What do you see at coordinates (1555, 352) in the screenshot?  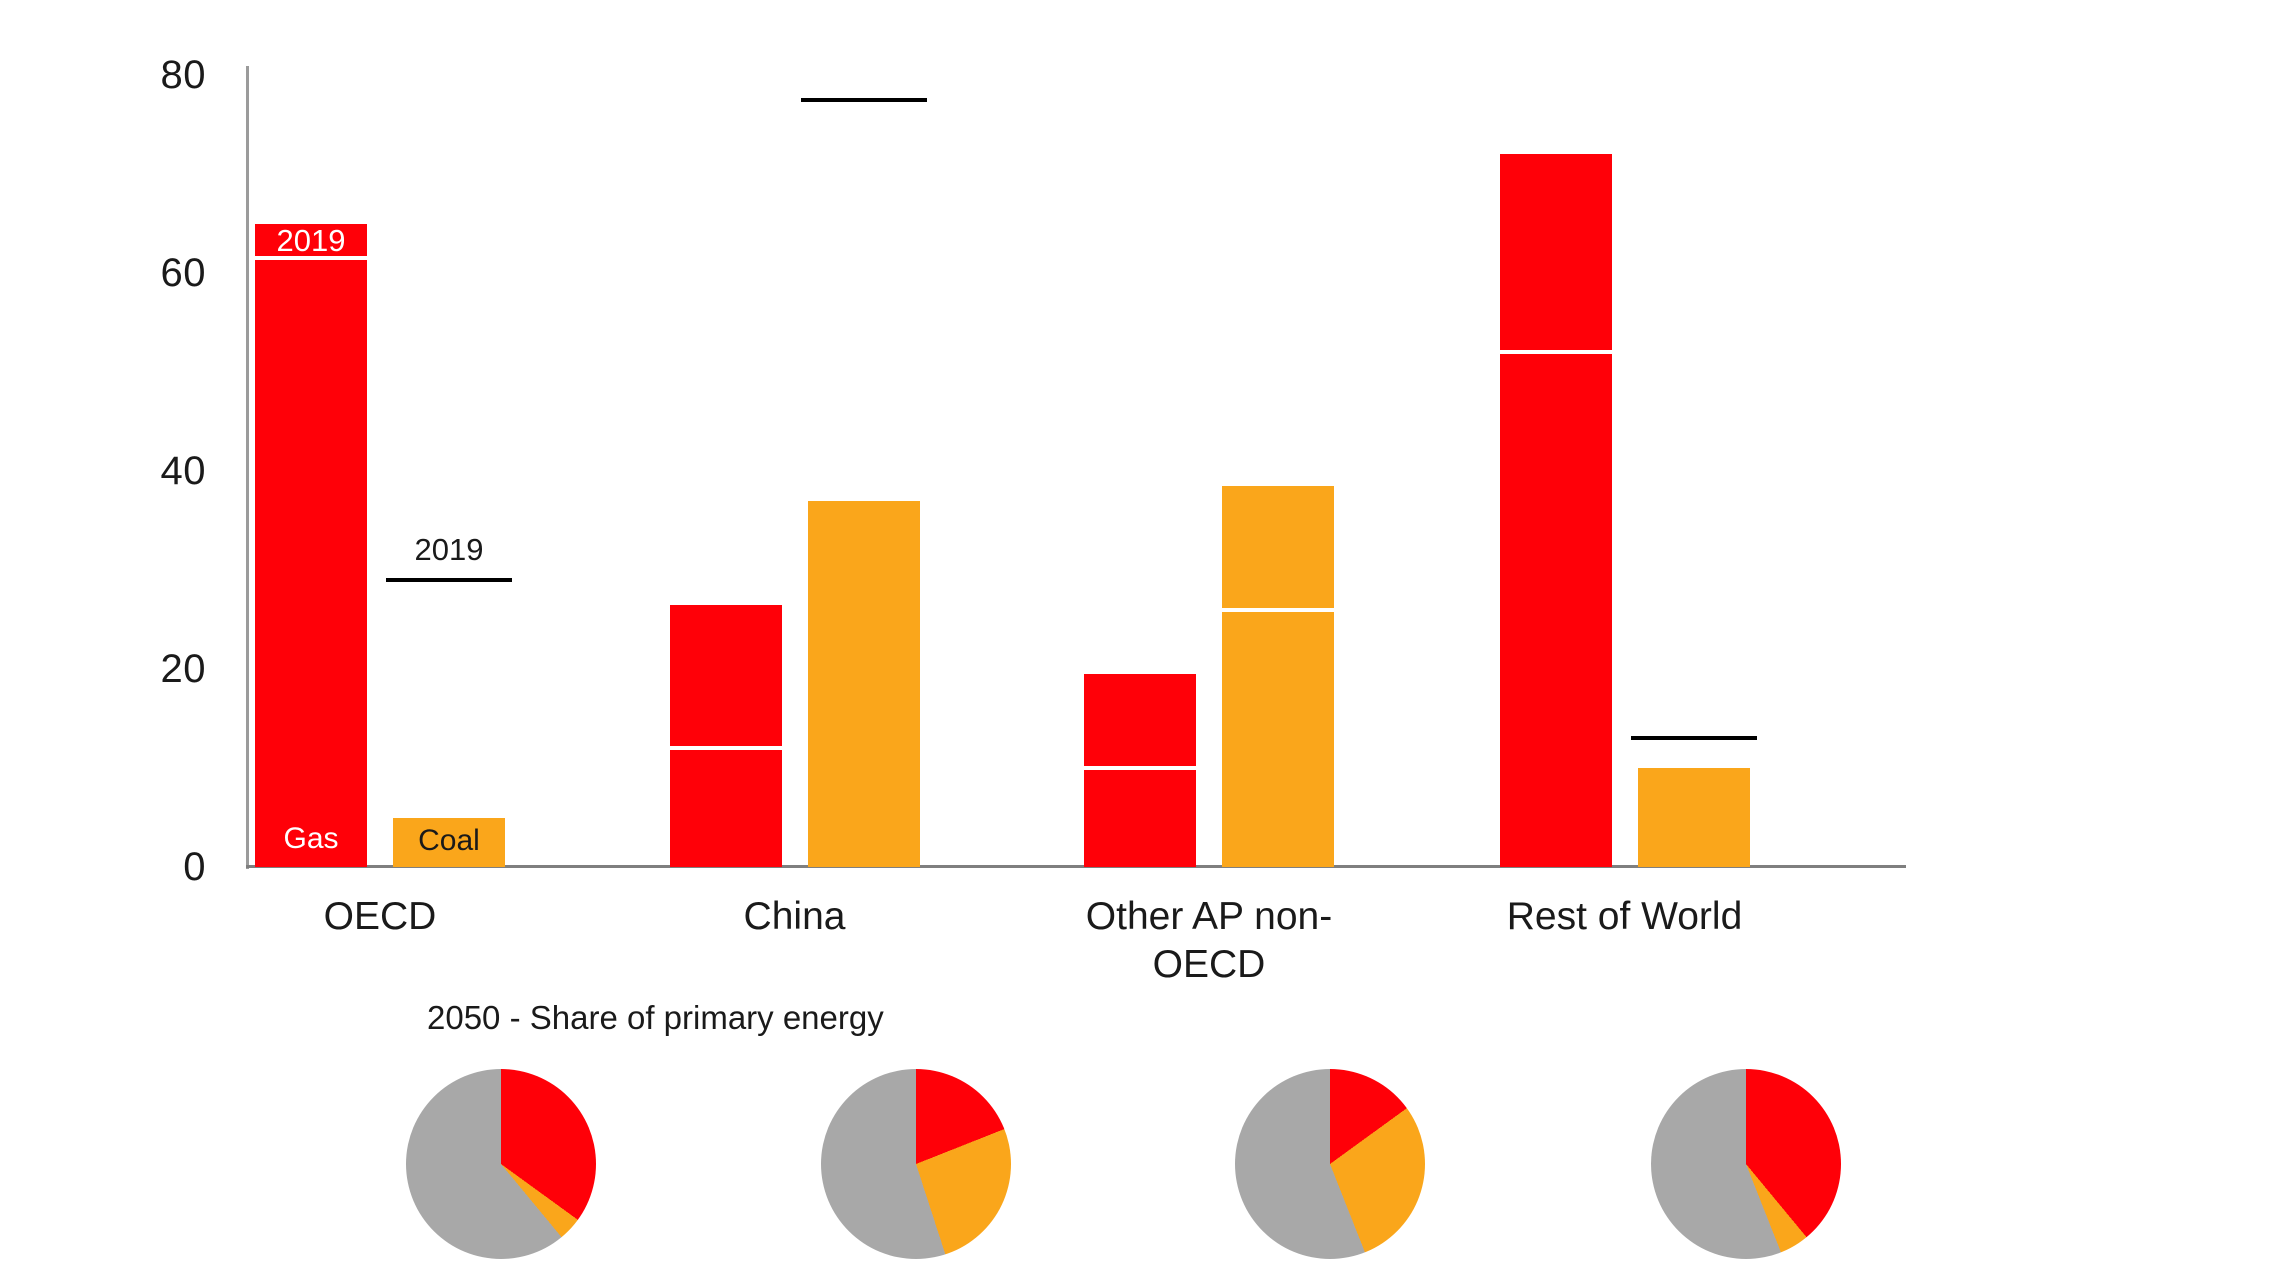 I see `gas-2019-line-rest-of-world` at bounding box center [1555, 352].